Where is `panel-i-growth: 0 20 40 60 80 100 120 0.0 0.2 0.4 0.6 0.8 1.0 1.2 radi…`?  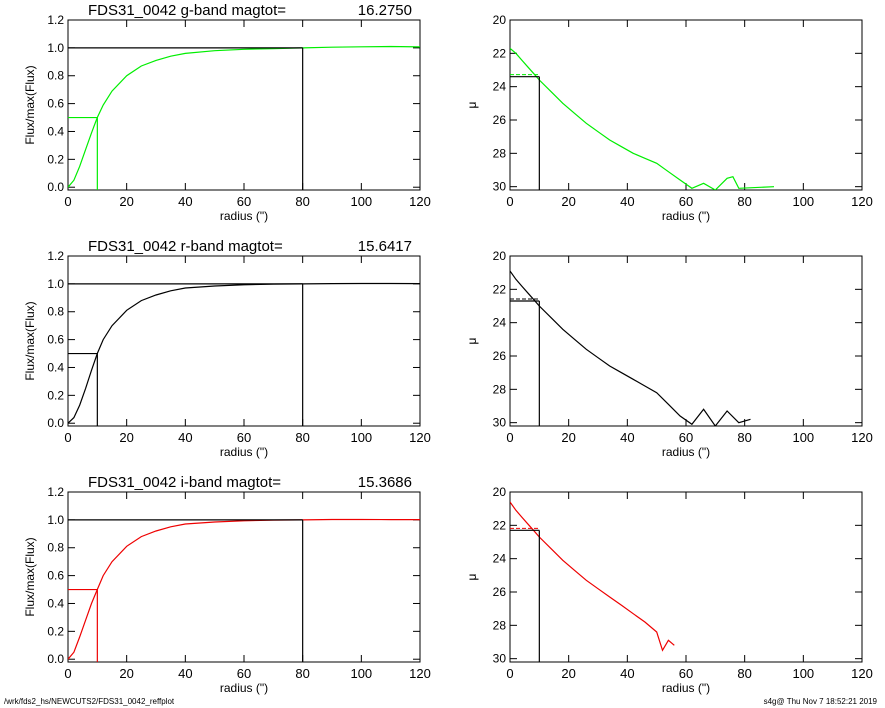 panel-i-growth: 0 20 40 60 80 100 120 0.0 0.2 0.4 0.6 0.8 1.0 1.2 radi… is located at coordinates (227, 584).